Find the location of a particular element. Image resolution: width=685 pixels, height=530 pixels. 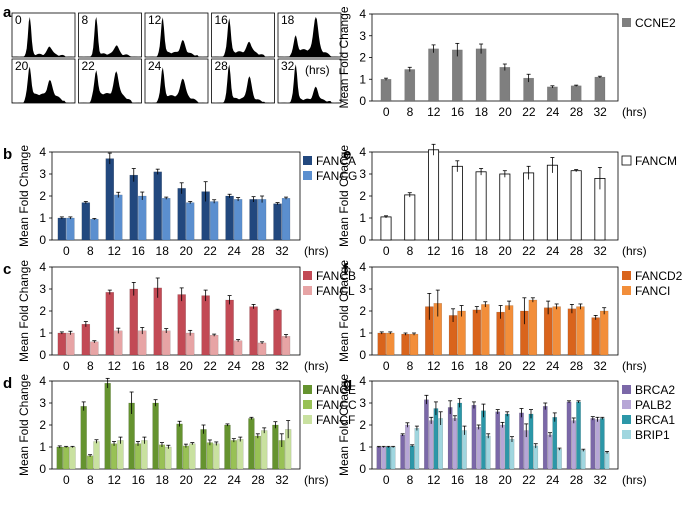

panel-letter-a: a is located at coordinates (7, 12).